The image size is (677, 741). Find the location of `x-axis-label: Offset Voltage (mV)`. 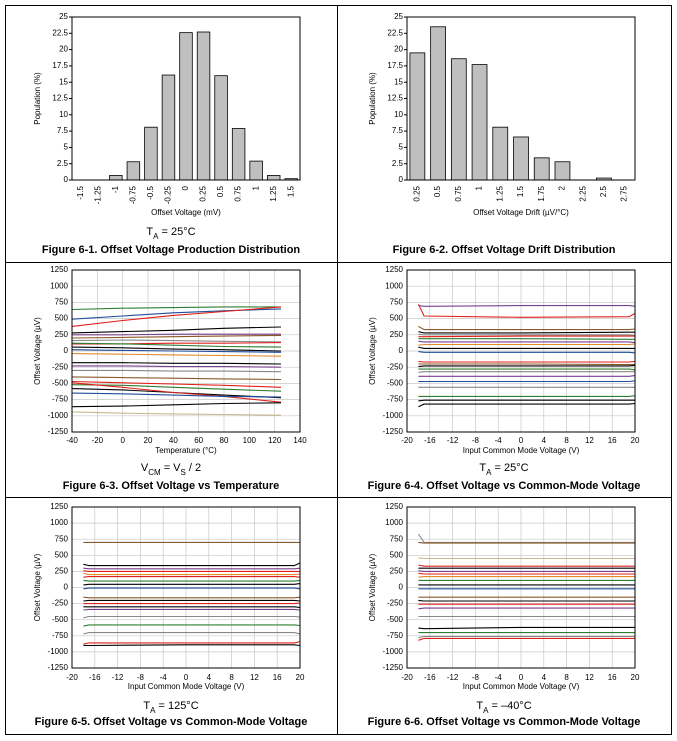

x-axis-label: Offset Voltage (mV) is located at coordinates (186, 212).